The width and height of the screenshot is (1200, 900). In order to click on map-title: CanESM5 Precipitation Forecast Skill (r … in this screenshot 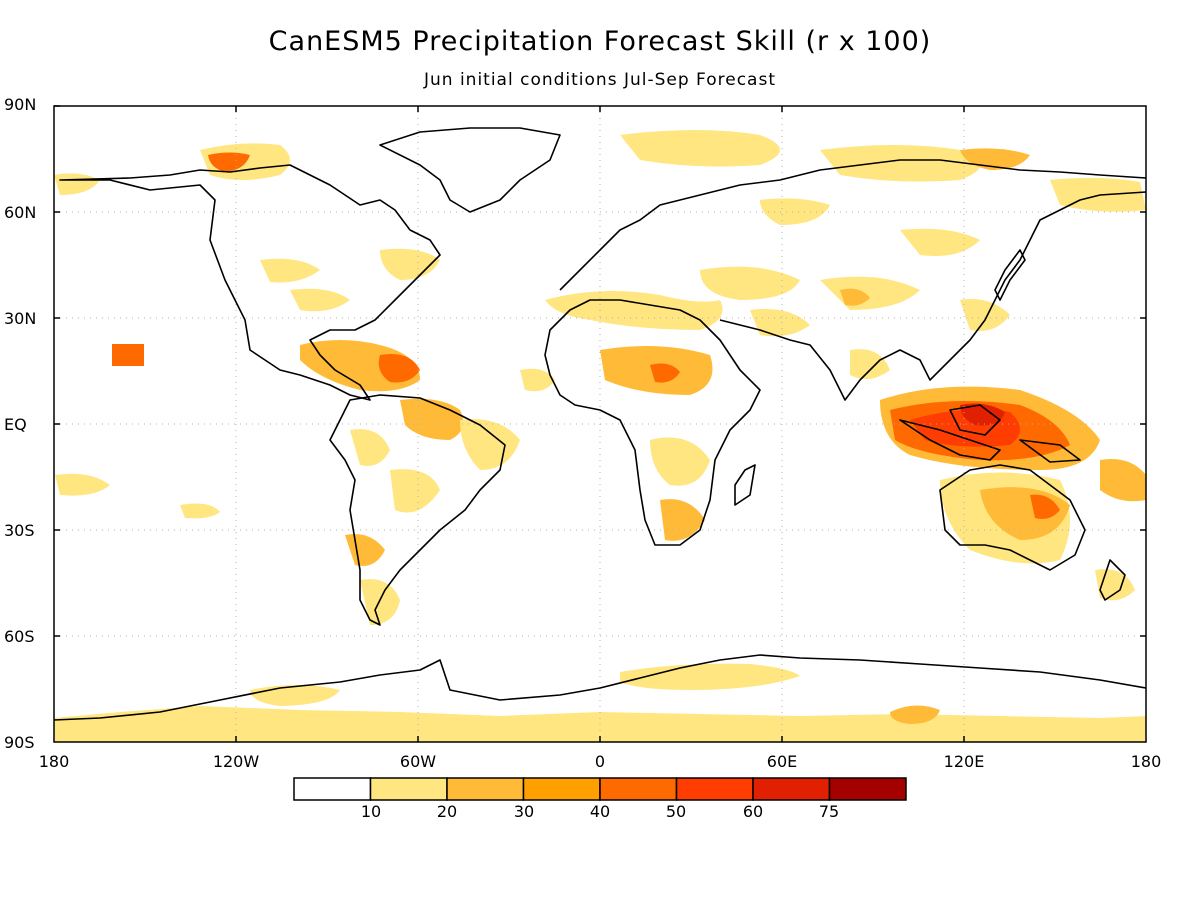, I will do `click(600, 41)`.